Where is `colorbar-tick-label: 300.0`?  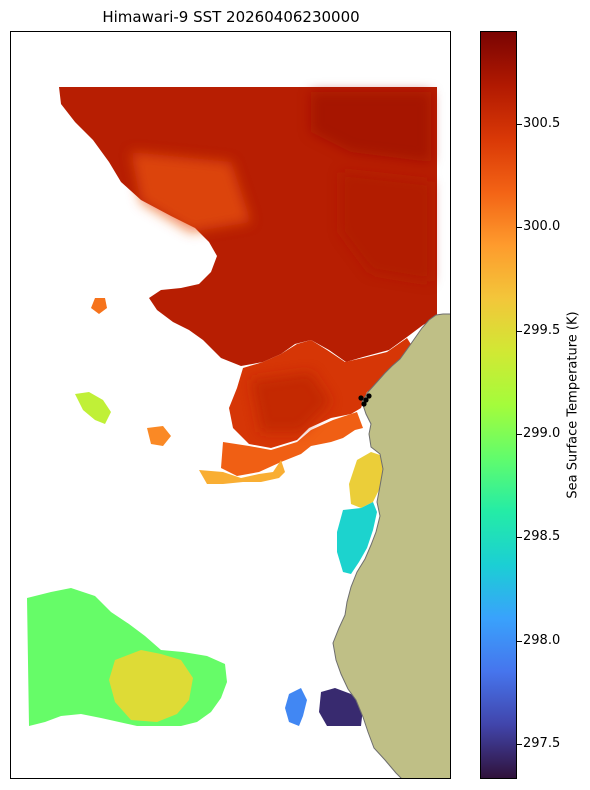
colorbar-tick-label: 300.0 is located at coordinates (542, 227).